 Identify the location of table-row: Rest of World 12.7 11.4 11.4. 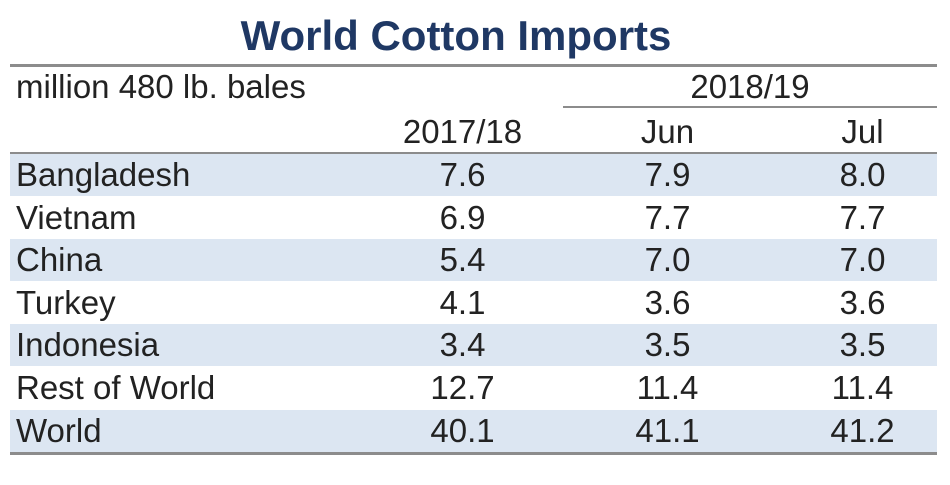
(473, 388).